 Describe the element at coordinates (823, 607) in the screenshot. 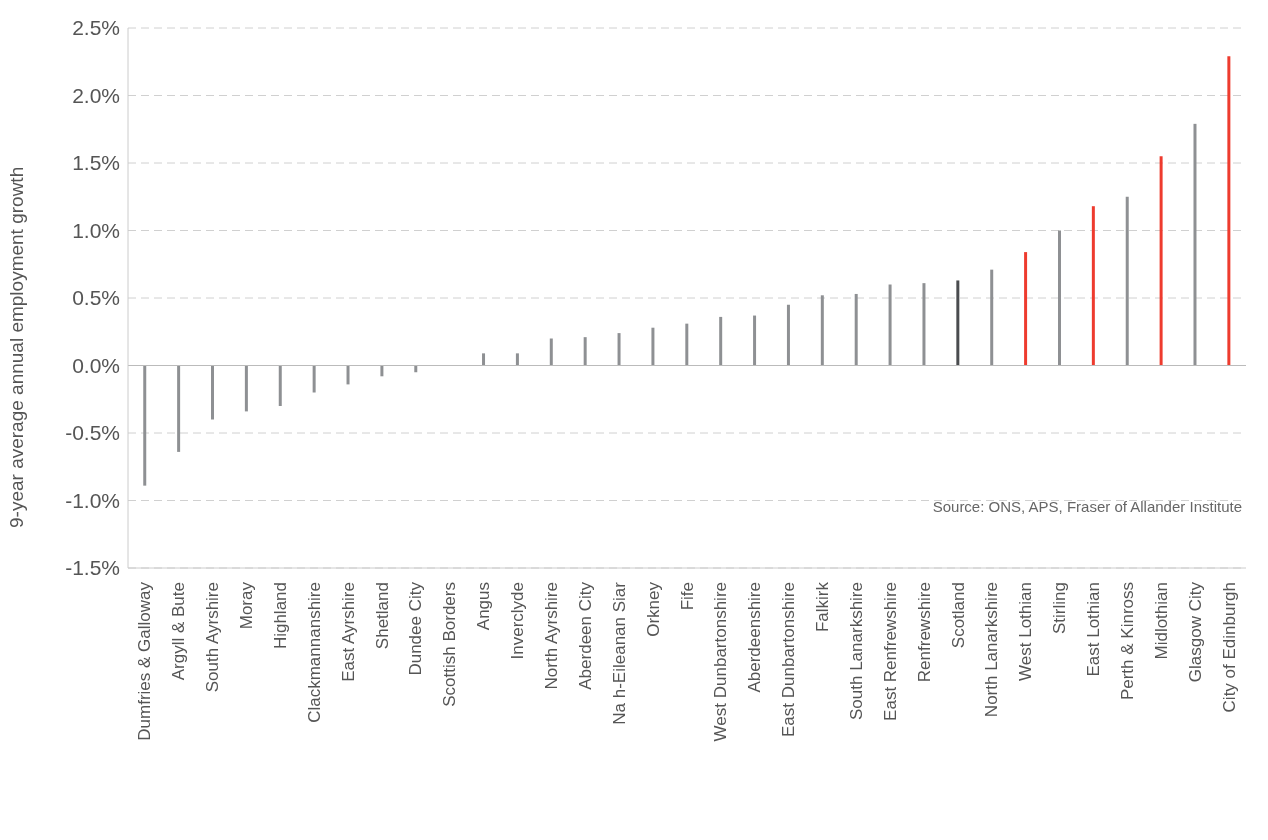

I see `x-tick-label: Falkirk` at that location.